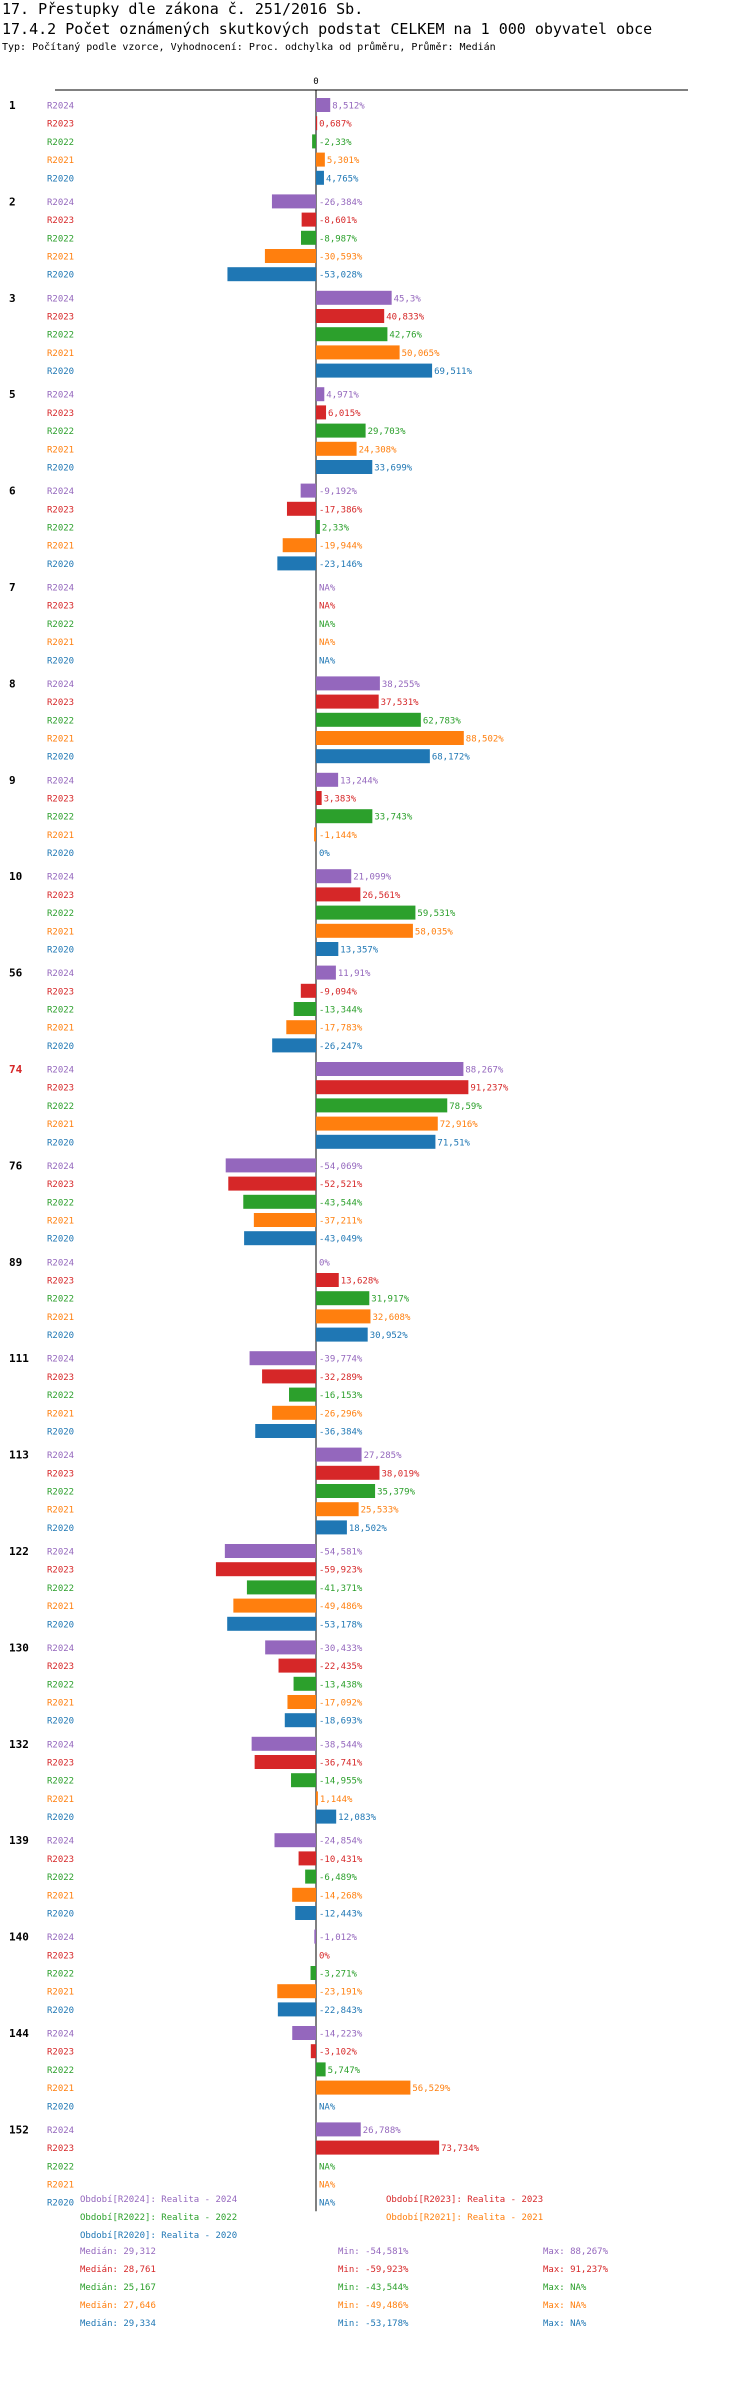 The width and height of the screenshot is (750, 2384). What do you see at coordinates (393, 469) in the screenshot?
I see `data-label: 33,699%` at bounding box center [393, 469].